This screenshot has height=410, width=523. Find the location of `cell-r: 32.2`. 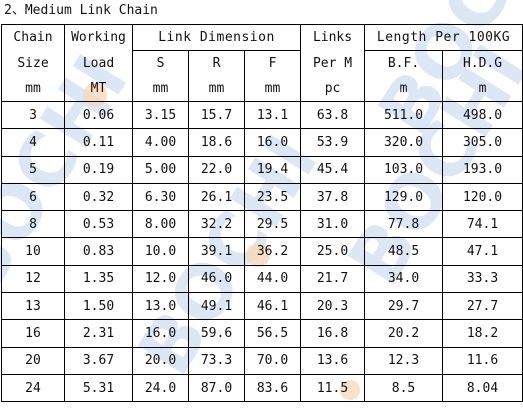

cell-r: 32.2 is located at coordinates (216, 224).